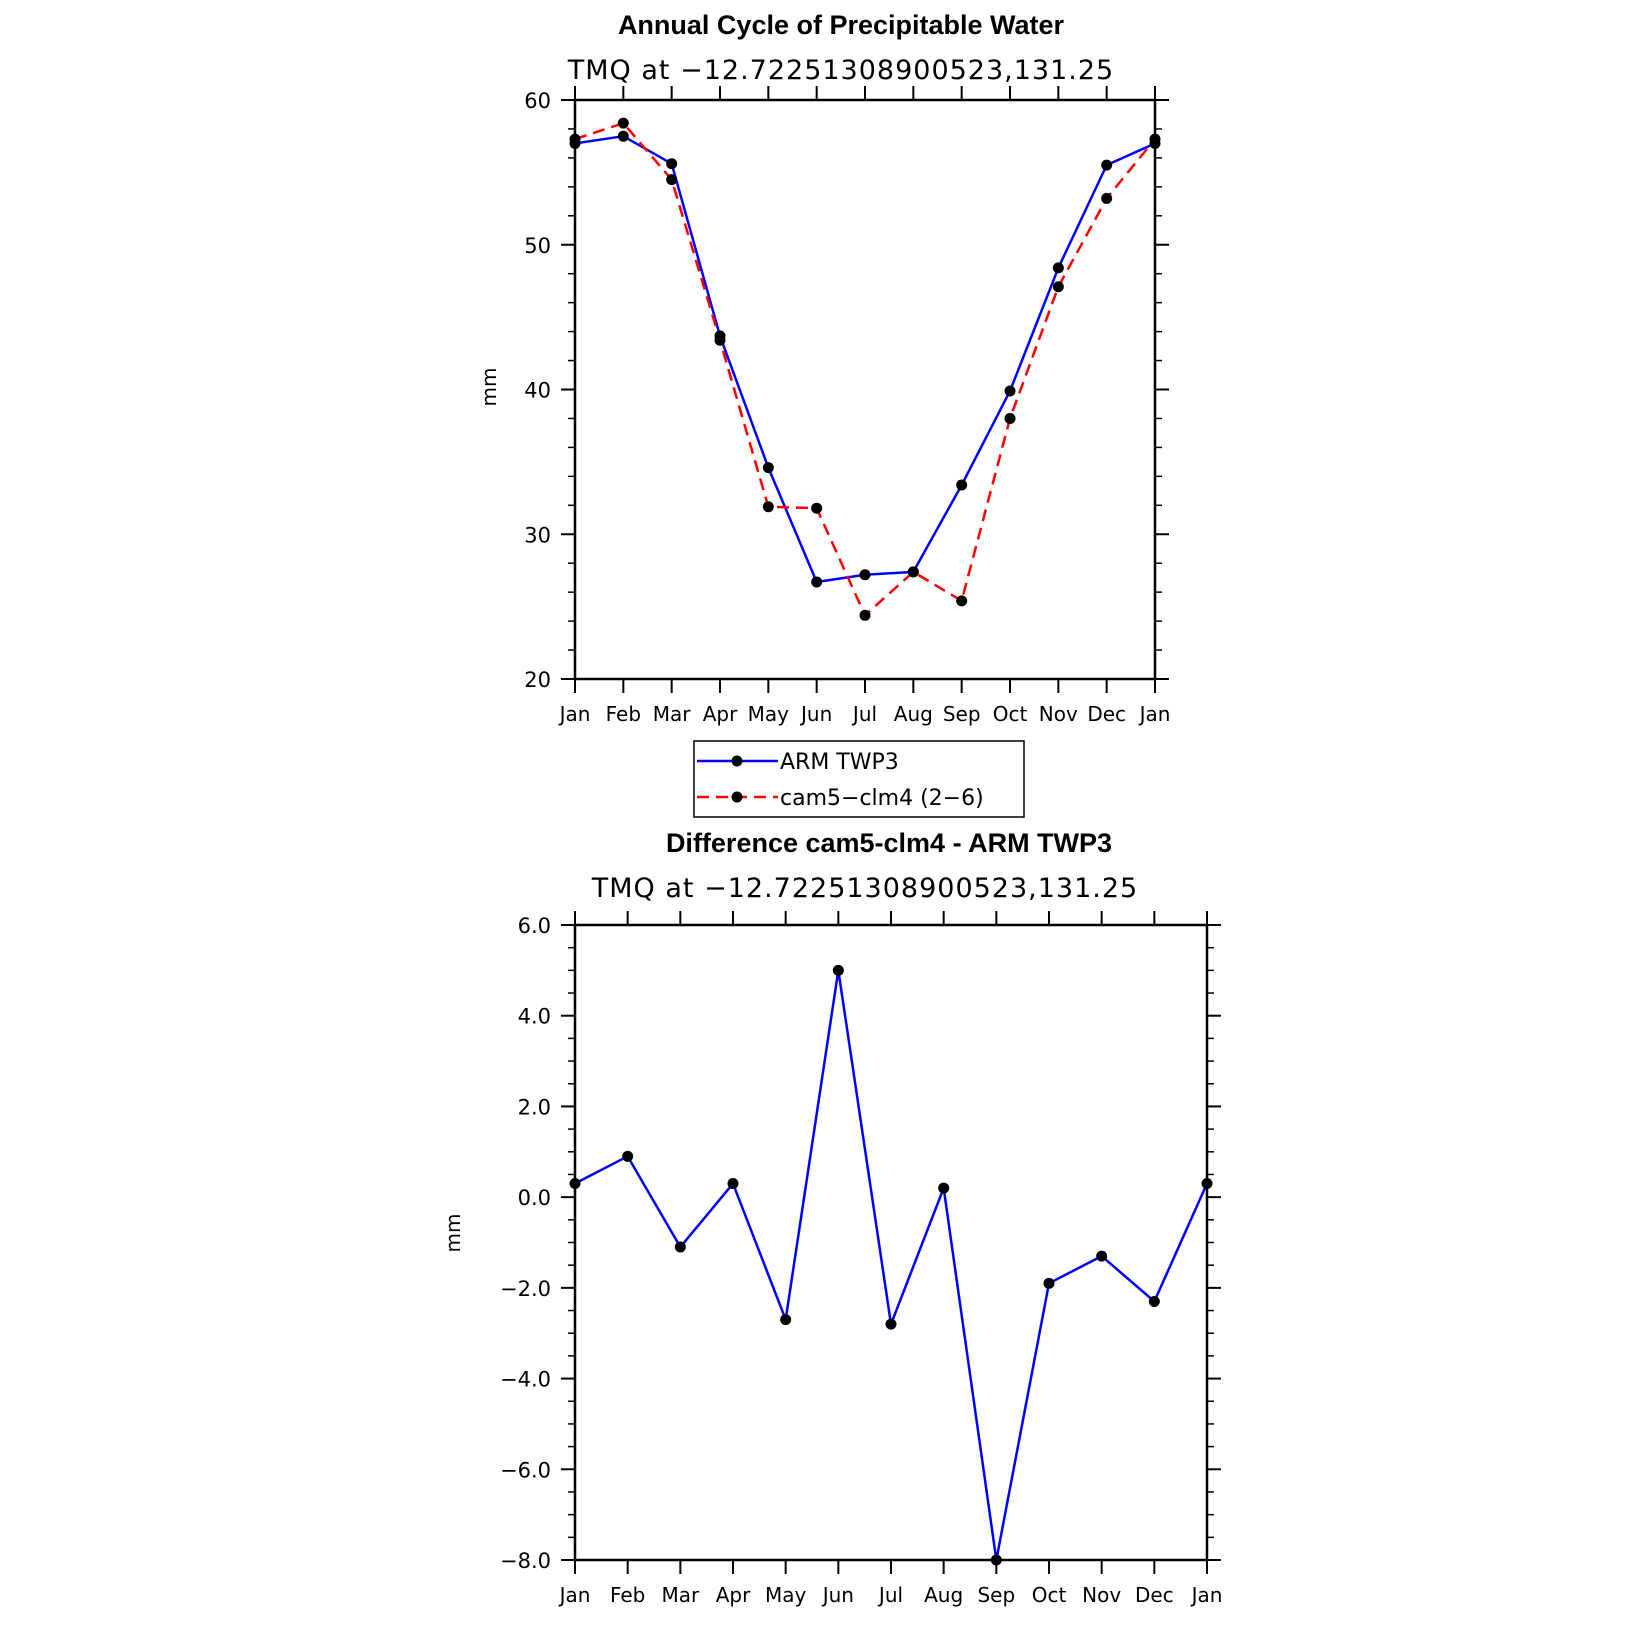 This screenshot has height=1641, width=1641. I want to click on y-tick-label: 30, so click(537, 535).